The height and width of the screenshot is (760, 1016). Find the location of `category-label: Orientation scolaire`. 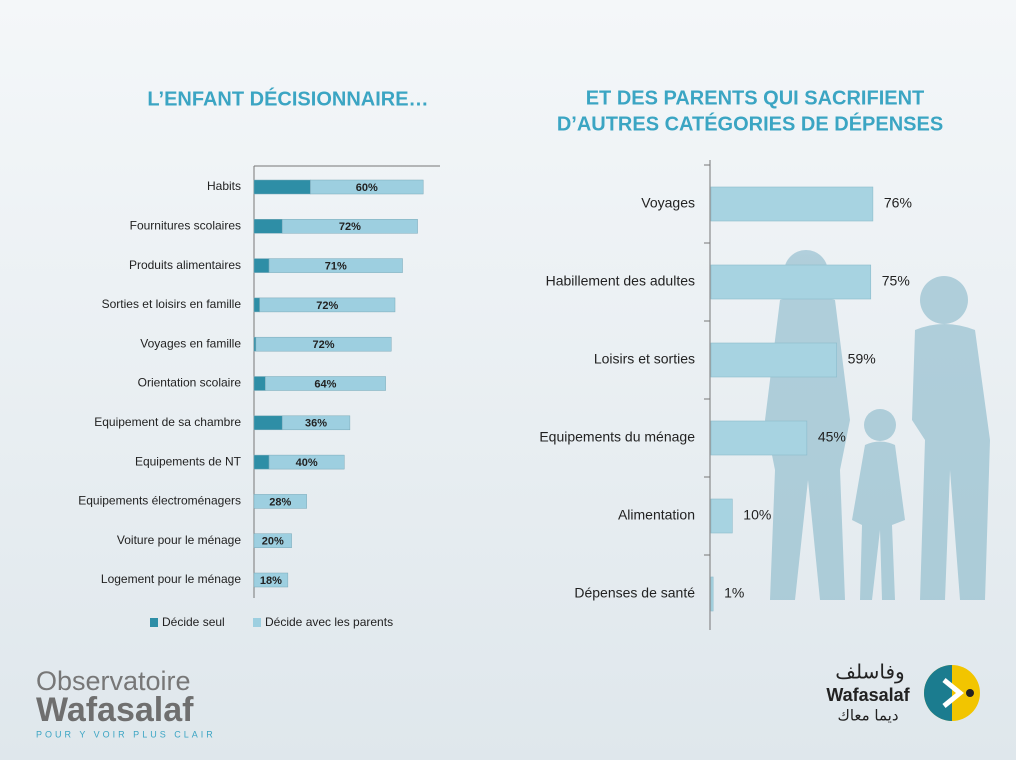

category-label: Orientation scolaire is located at coordinates (190, 383).